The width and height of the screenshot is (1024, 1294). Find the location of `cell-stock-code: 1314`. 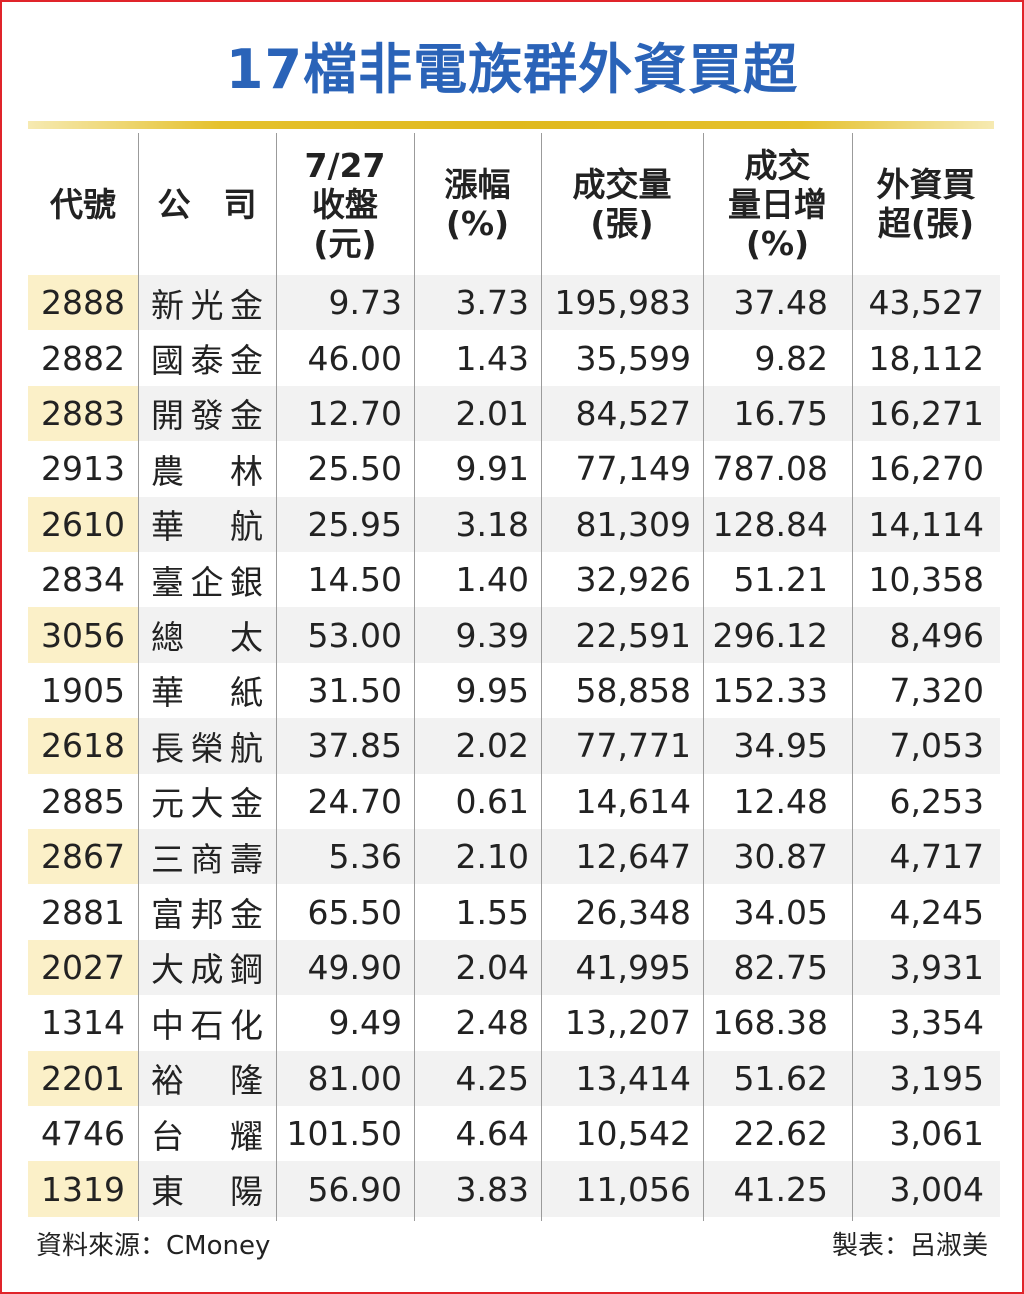

cell-stock-code: 1314 is located at coordinates (83, 1023).